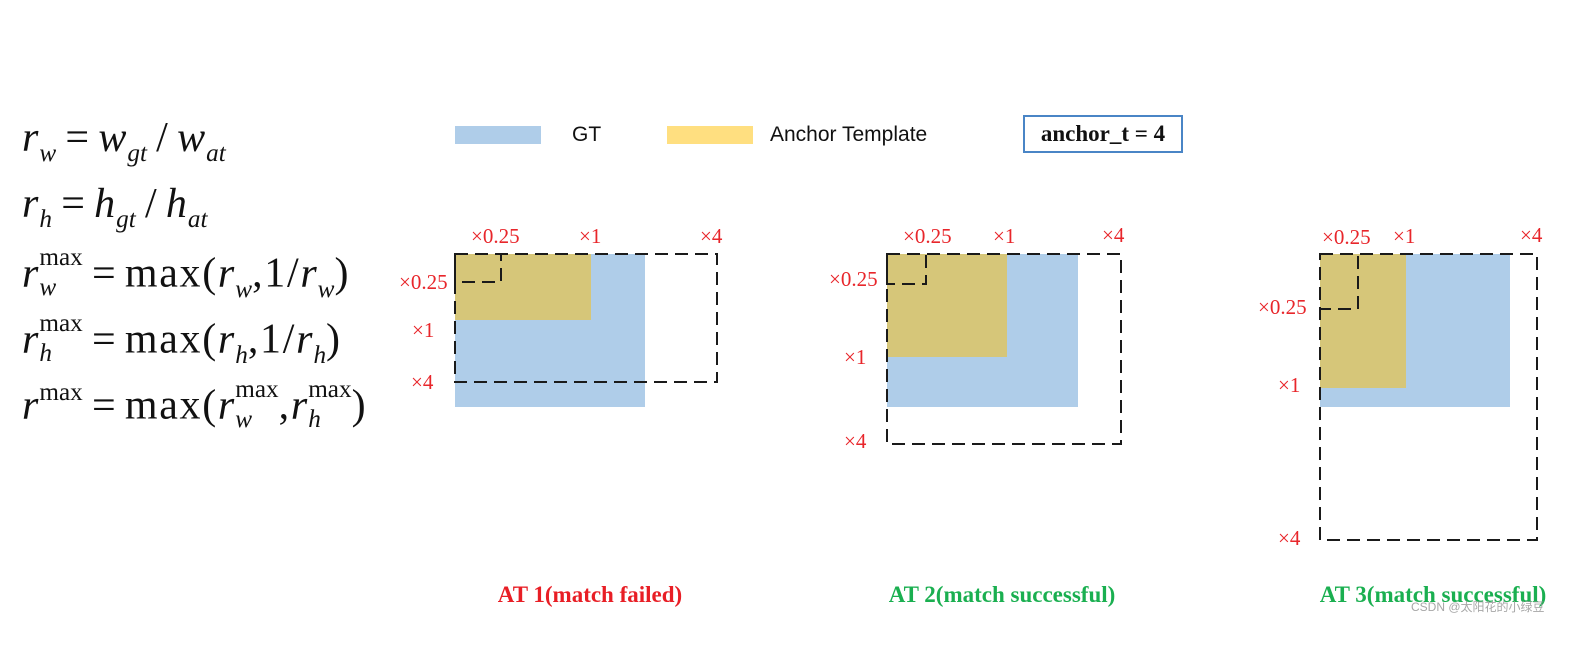  Describe the element at coordinates (52, 272) in the screenshot. I see `formula-term: r max w` at that location.